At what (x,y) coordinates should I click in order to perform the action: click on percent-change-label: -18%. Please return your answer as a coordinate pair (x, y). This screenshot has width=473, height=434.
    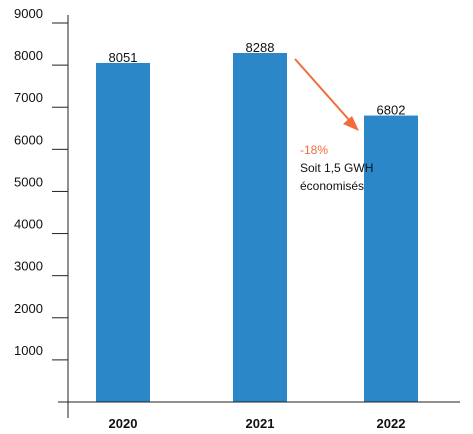
    Looking at the image, I should click on (314, 150).